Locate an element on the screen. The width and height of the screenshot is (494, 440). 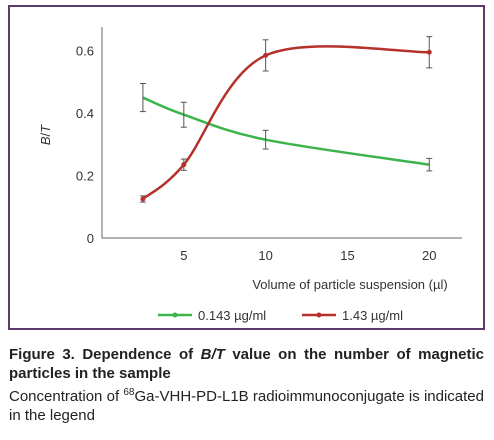
y-axis-title: B/T is located at coordinates (45, 134).